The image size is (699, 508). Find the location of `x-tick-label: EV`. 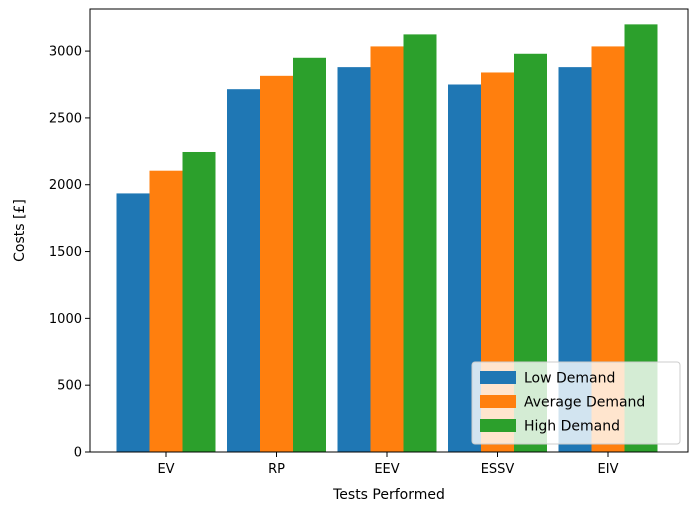

x-tick-label: EV is located at coordinates (165, 469).